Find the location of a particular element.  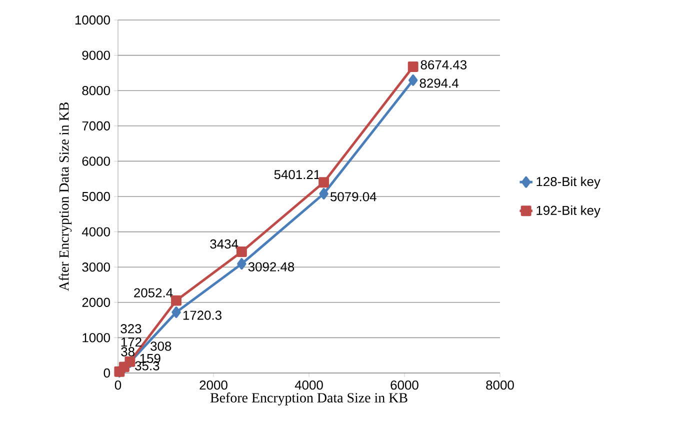

y-tick-label: 0 is located at coordinates (107, 373).